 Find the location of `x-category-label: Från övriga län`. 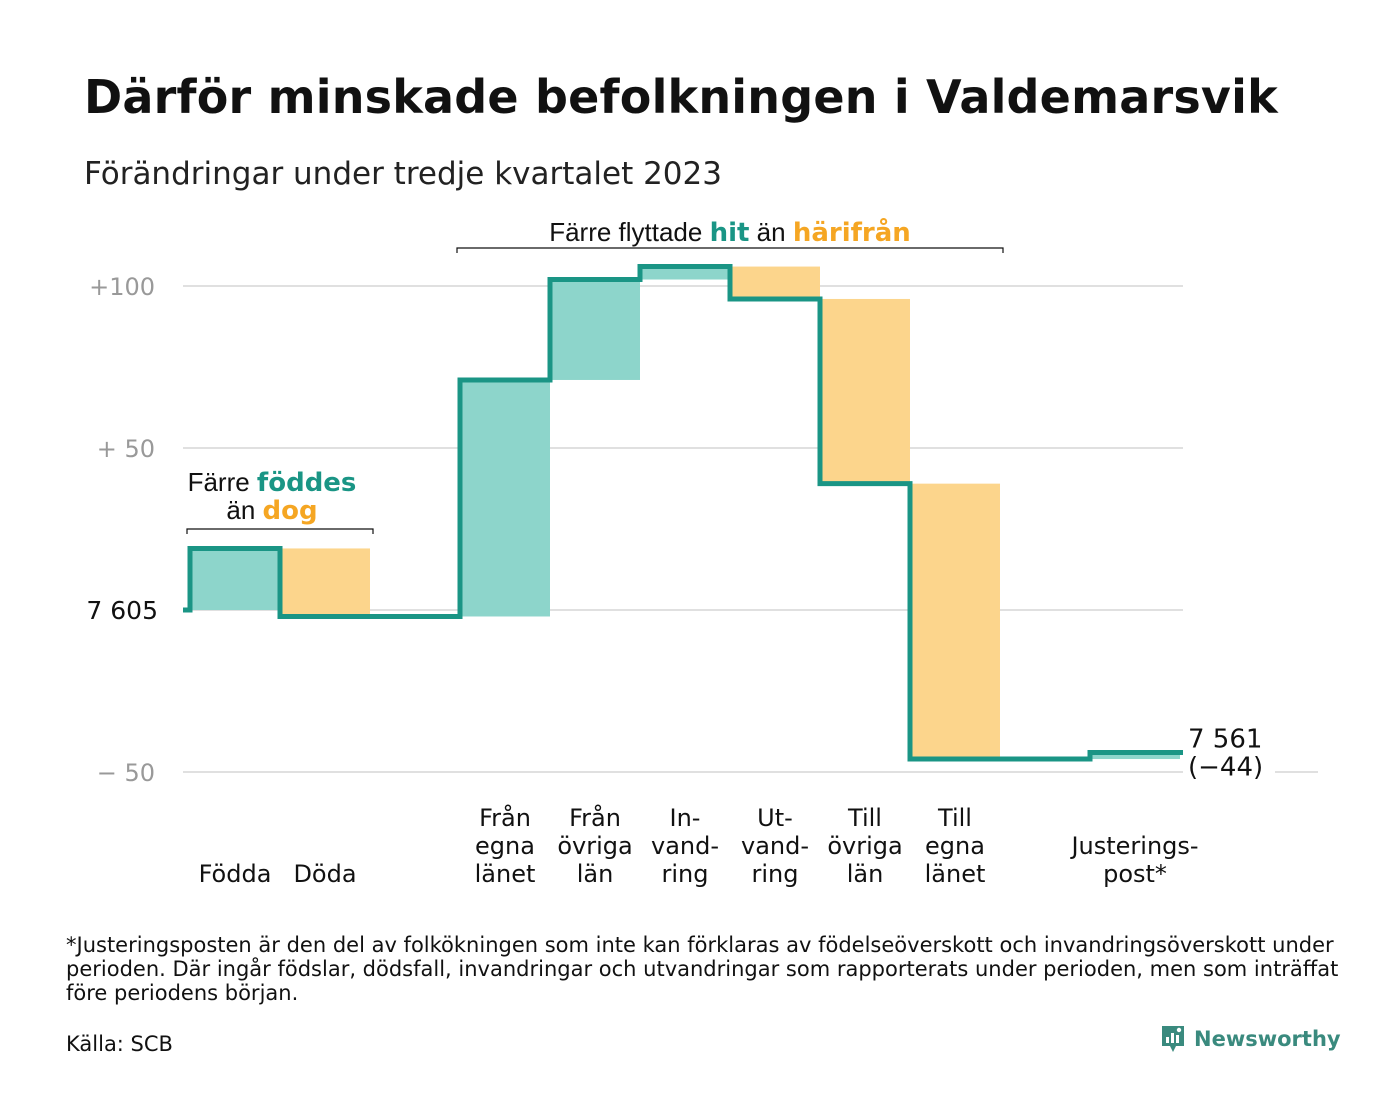

x-category-label: Från övriga län is located at coordinates (594, 845).